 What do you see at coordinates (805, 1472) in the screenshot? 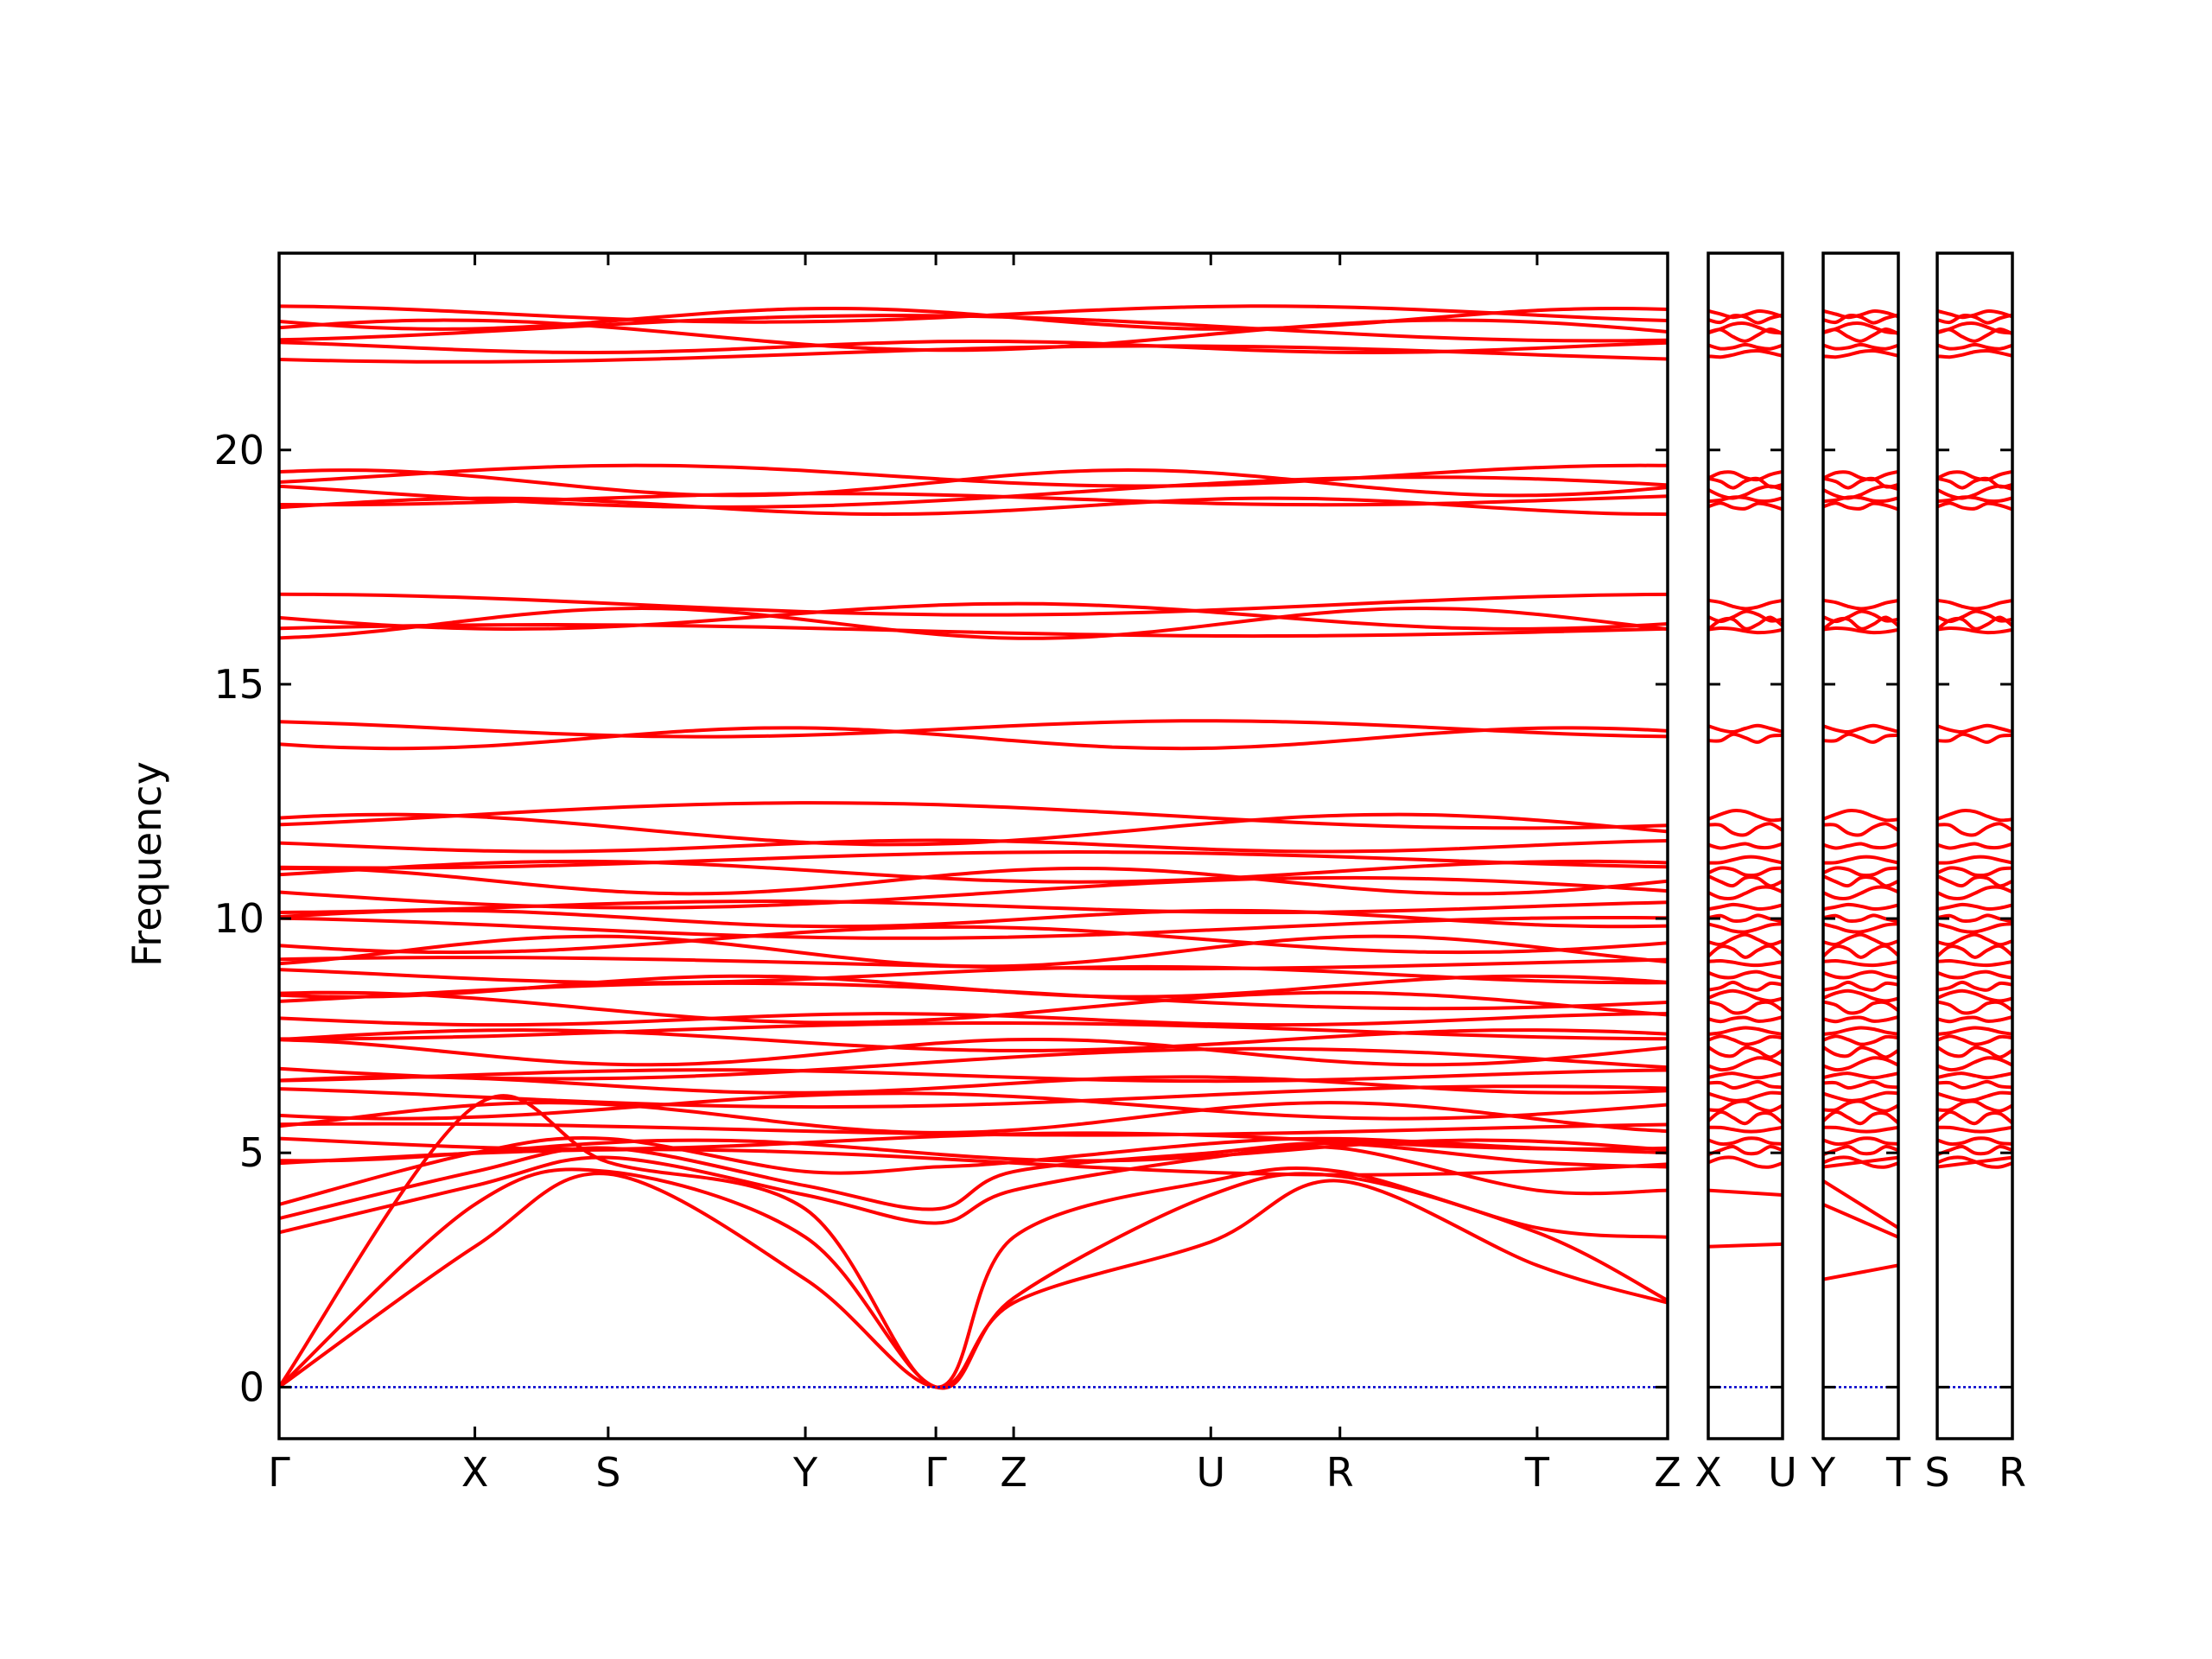
I see `x-tick-label: Y` at bounding box center [805, 1472].